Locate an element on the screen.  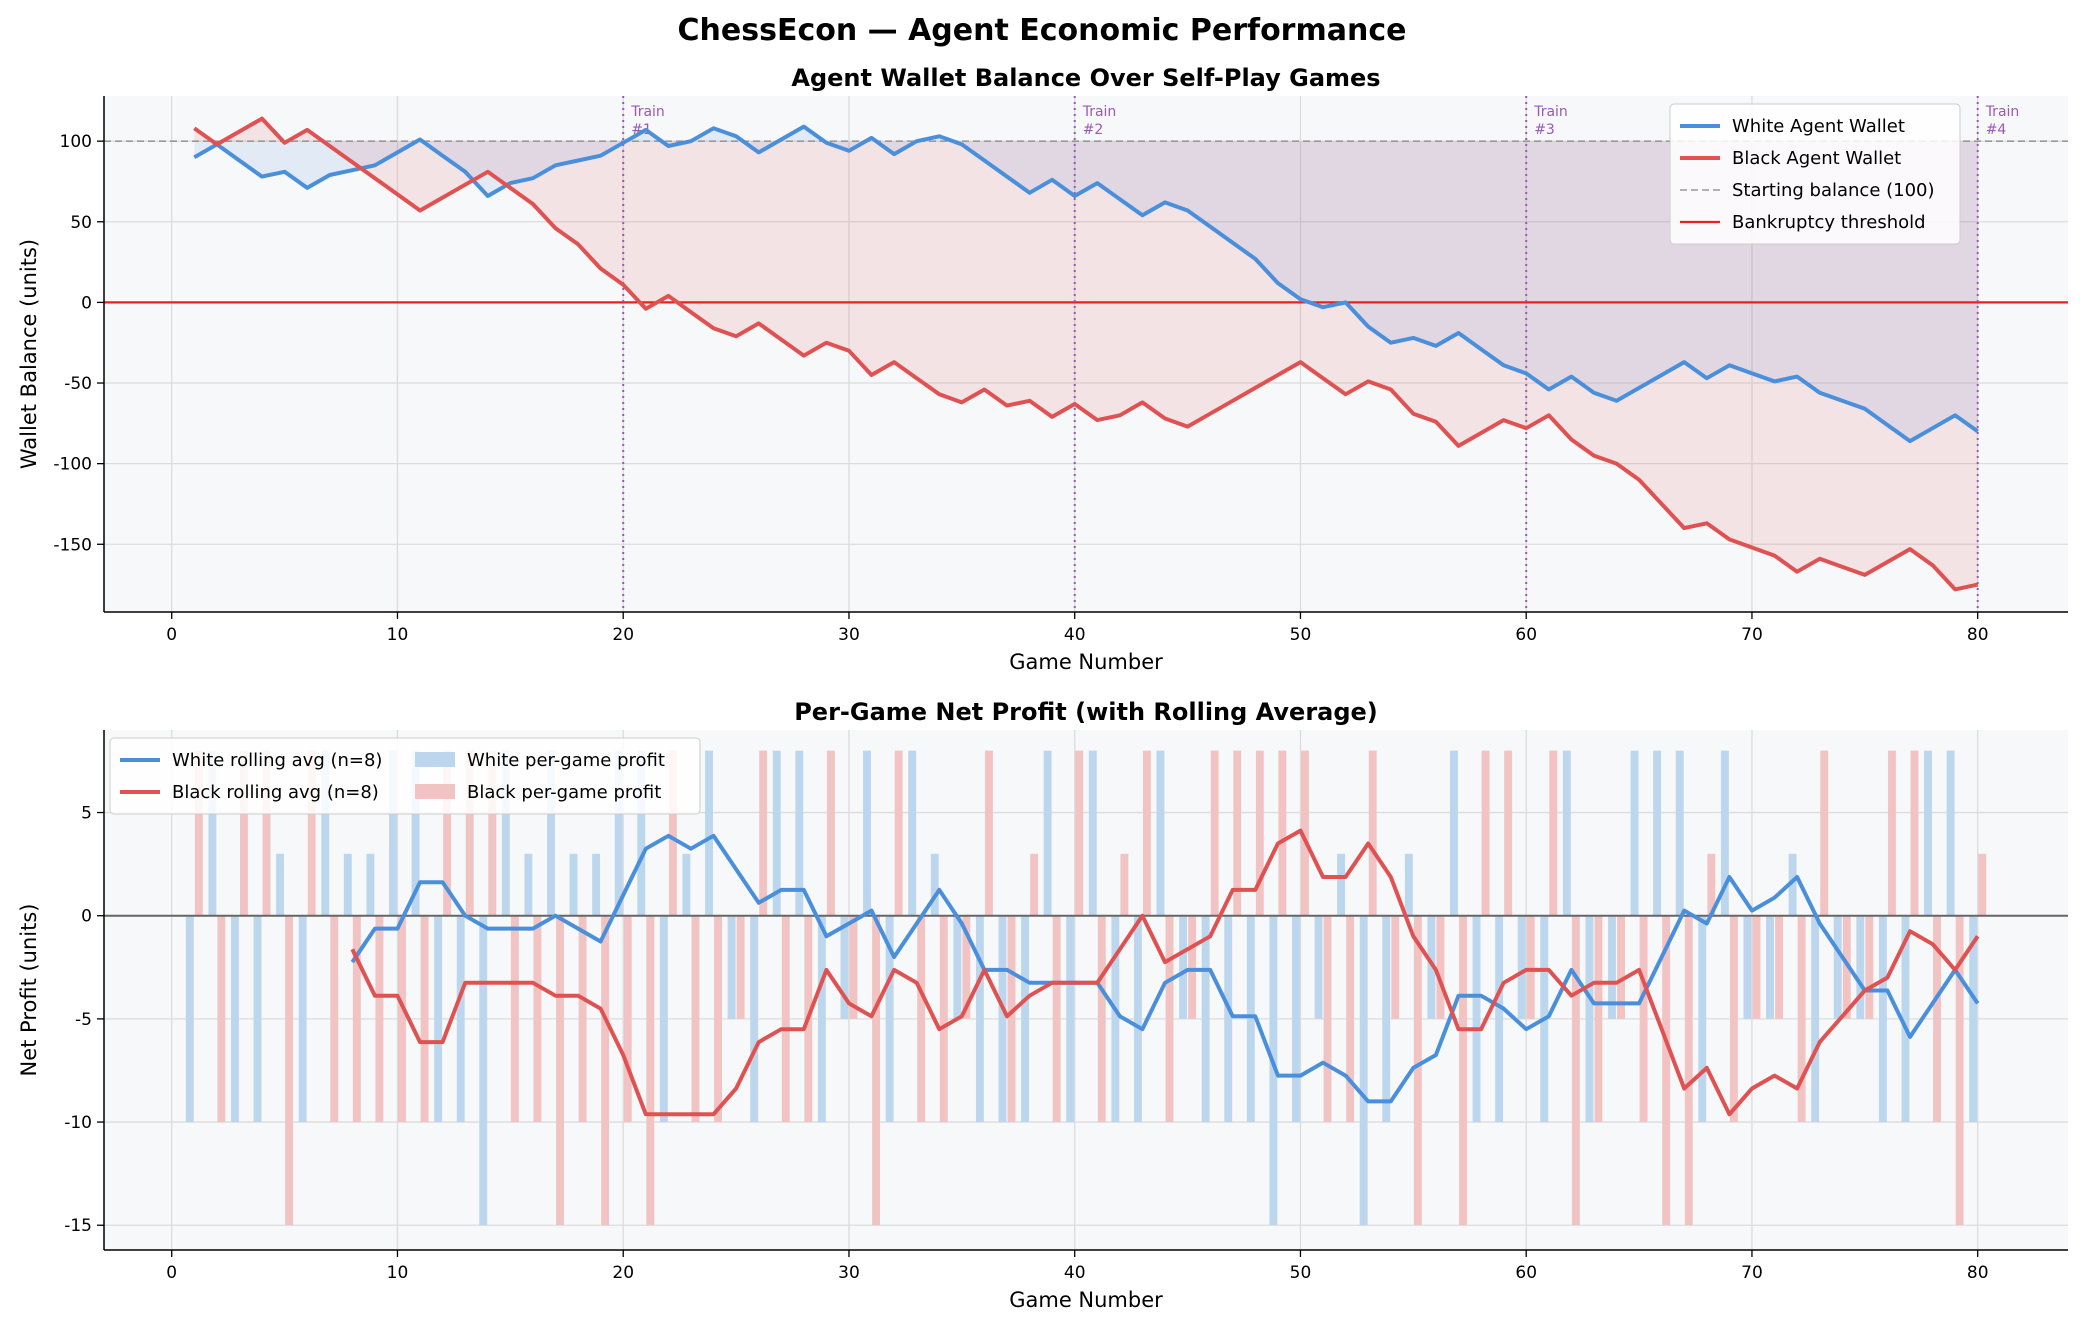
y-tick-label: -50 is located at coordinates (78, 384).